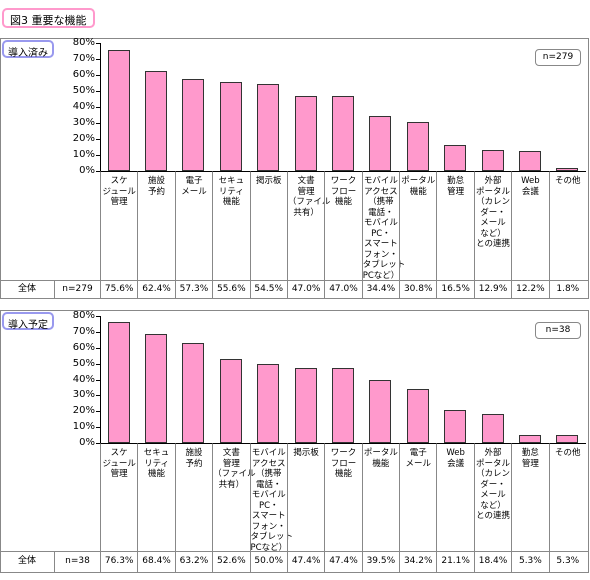 Image resolution: width=590 pixels, height=580 pixels. Describe the element at coordinates (77, 289) in the screenshot. I see `row-n-label: n=279` at that location.